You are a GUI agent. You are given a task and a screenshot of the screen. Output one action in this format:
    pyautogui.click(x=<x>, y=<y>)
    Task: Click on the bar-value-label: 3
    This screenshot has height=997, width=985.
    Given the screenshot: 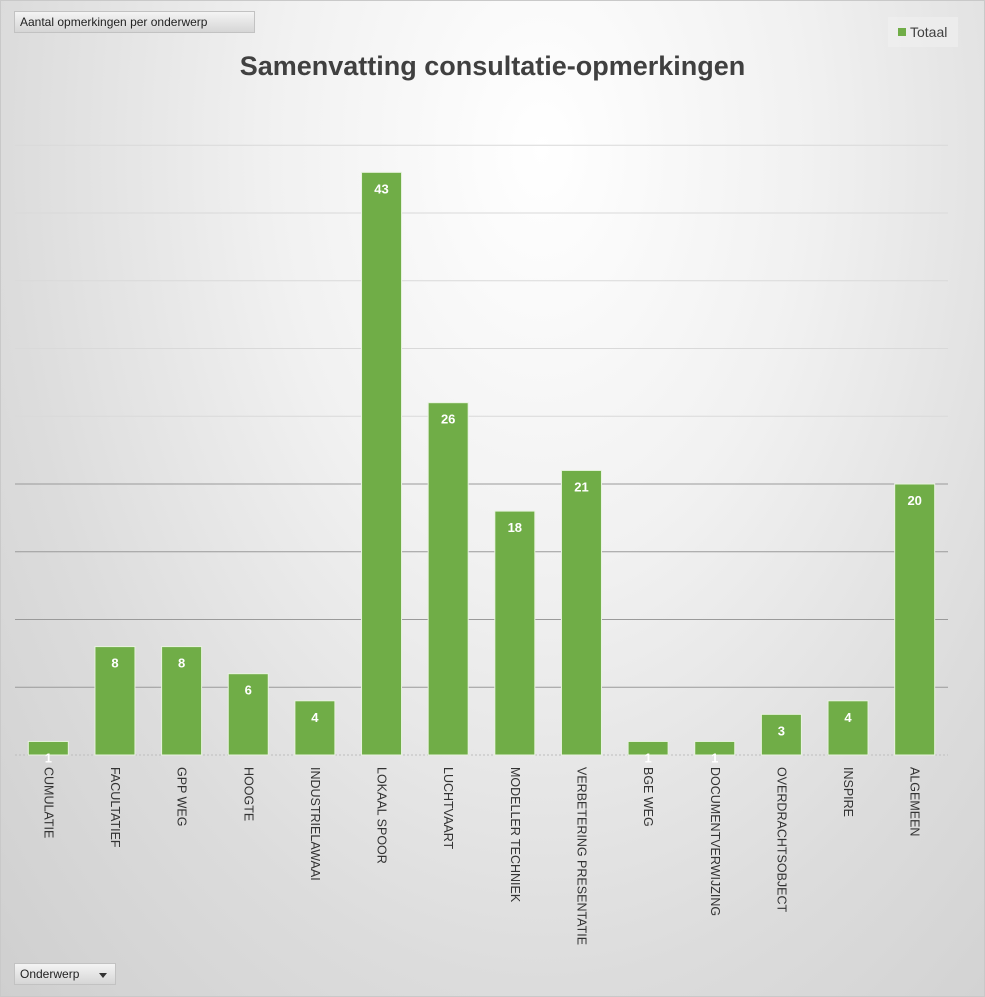 What is the action you would take?
    pyautogui.click(x=781, y=730)
    